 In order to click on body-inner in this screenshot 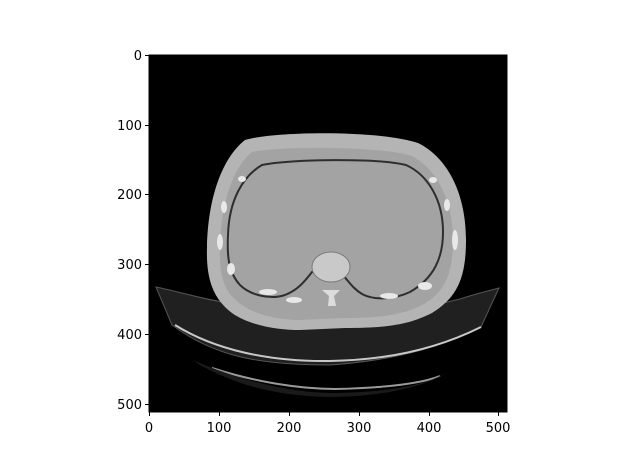, I will do `click(336, 233)`.